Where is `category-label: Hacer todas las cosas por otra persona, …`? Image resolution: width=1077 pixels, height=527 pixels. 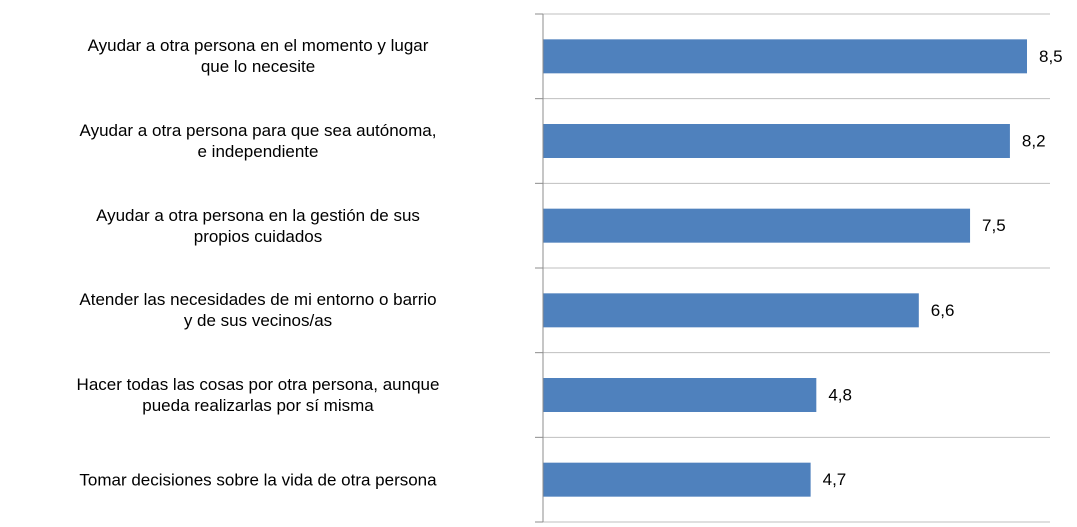
category-label: Hacer todas las cosas por otra persona, … is located at coordinates (258, 395).